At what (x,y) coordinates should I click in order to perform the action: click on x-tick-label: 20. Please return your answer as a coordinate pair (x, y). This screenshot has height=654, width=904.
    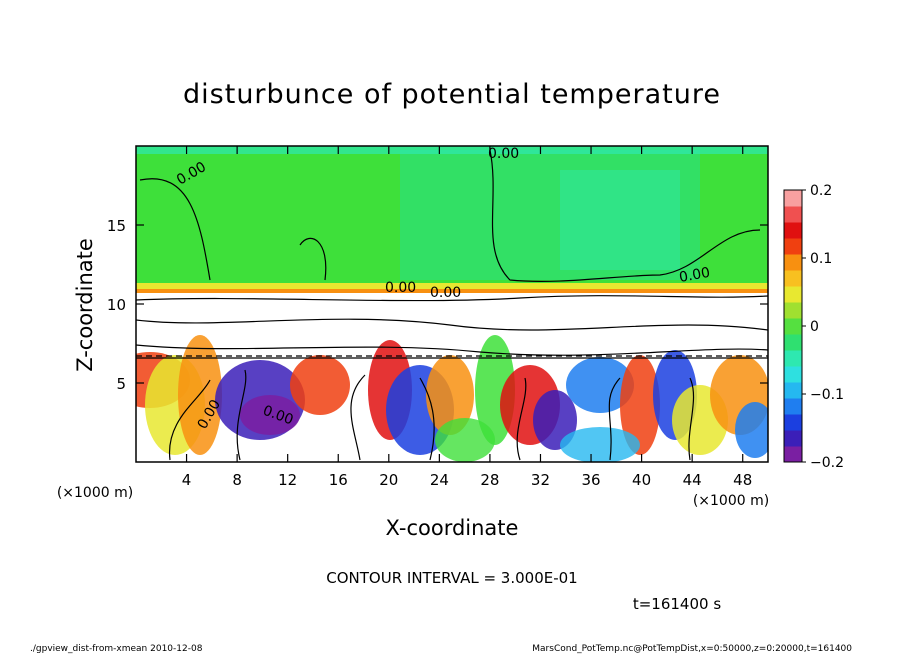
    Looking at the image, I should click on (388, 480).